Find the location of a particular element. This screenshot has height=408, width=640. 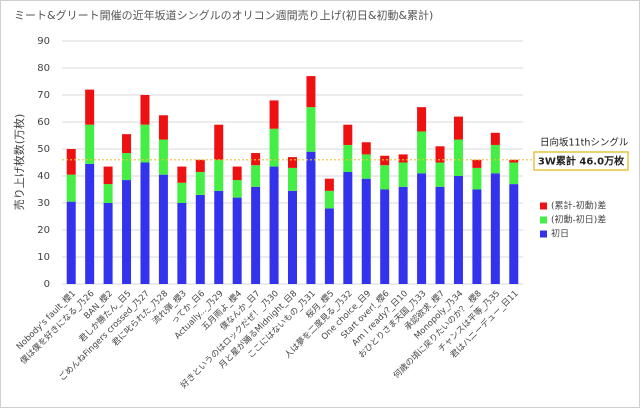

y-tick-label: 10 is located at coordinates (43, 257).